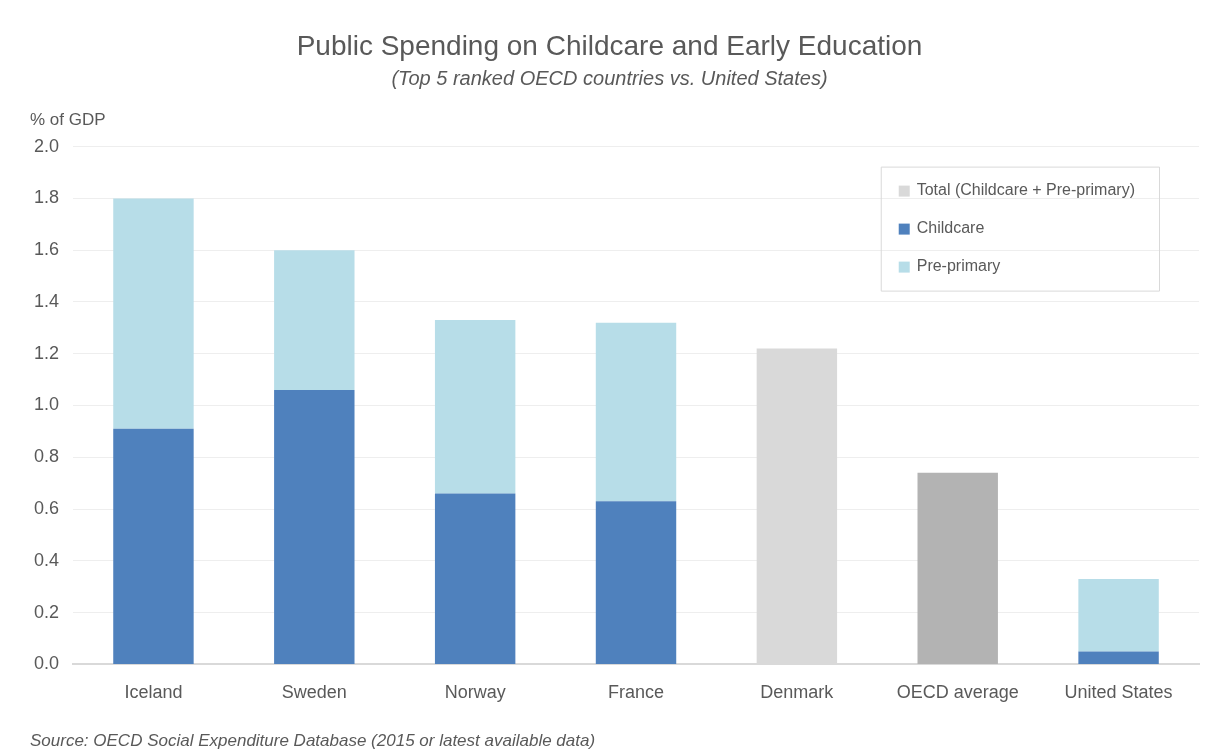 This screenshot has height=754, width=1224. Describe the element at coordinates (313, 740) in the screenshot. I see `source-note: Source: OECD Social Expenditure Database (2015 or latest available data)` at that location.